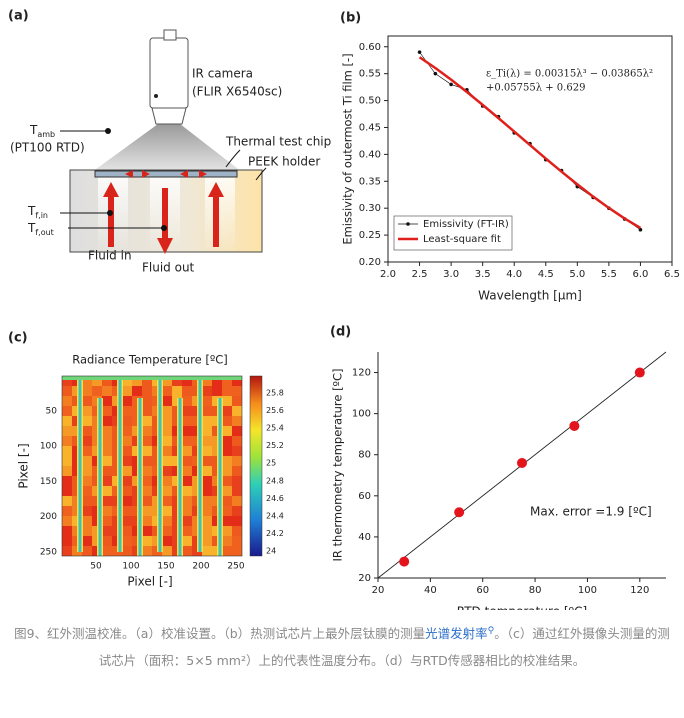 Image resolution: width=684 pixels, height=718 pixels. What do you see at coordinates (420, 274) in the screenshot?
I see `x-tick-label: 2.5` at bounding box center [420, 274].